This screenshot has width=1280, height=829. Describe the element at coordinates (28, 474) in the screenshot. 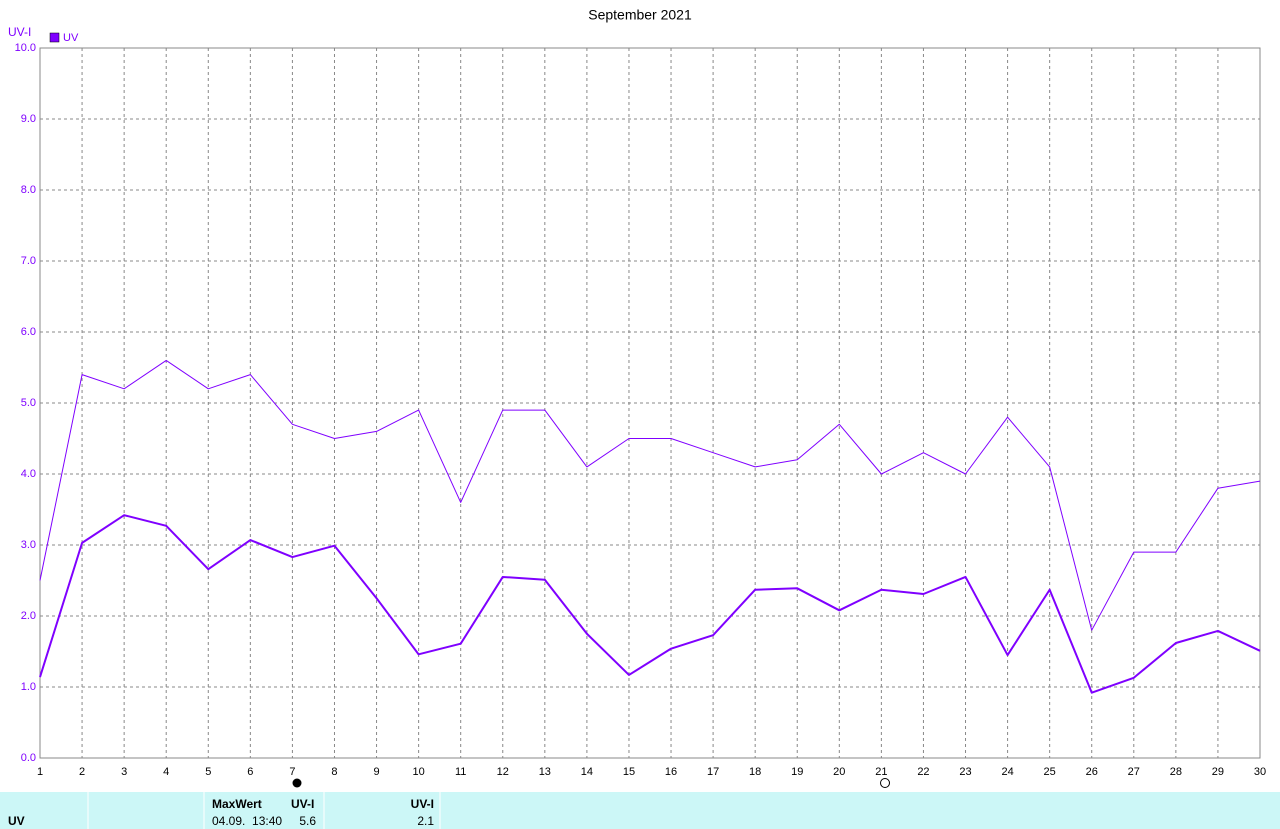

I see `y-tick-label: 4.0` at that location.